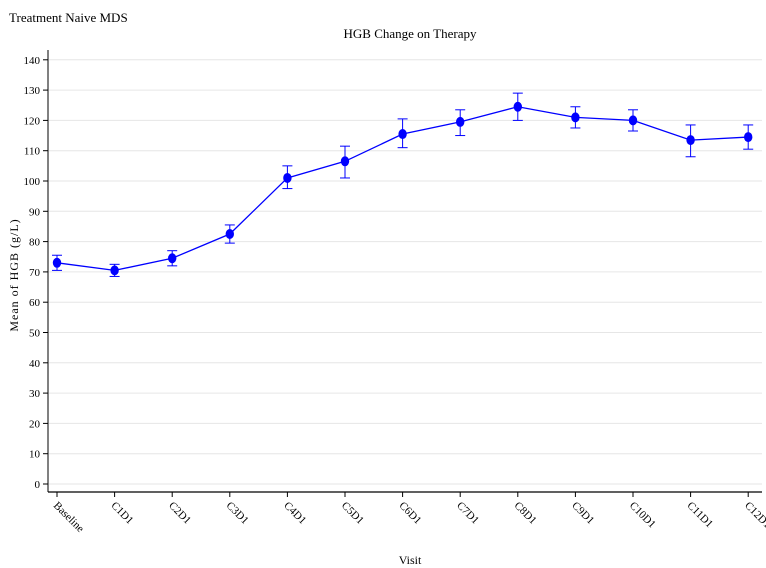 Image resolution: width=766 pixels, height=568 pixels. Describe the element at coordinates (32, 61) in the screenshot. I see `y-tick-label: 140` at that location.